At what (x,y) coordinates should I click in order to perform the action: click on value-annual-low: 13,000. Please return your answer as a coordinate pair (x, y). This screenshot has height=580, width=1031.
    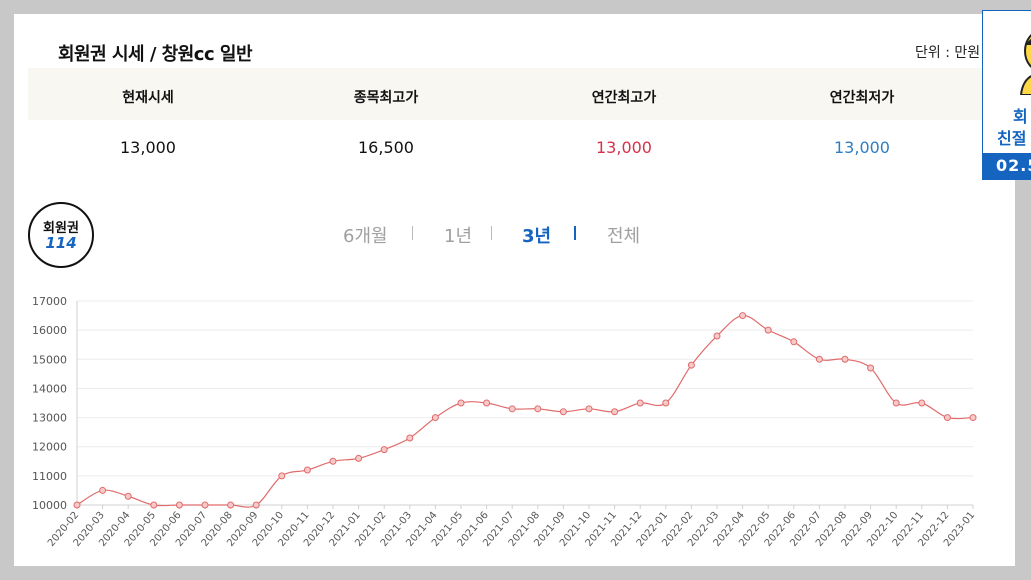
    Looking at the image, I should click on (862, 147).